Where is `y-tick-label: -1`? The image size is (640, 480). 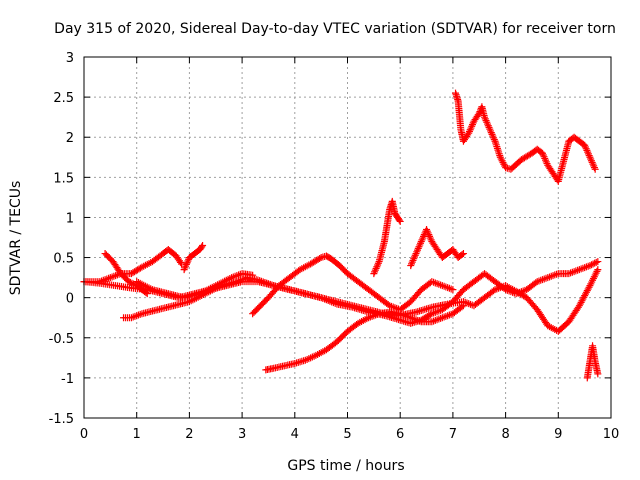 y-tick-label: -1 is located at coordinates (67, 379).